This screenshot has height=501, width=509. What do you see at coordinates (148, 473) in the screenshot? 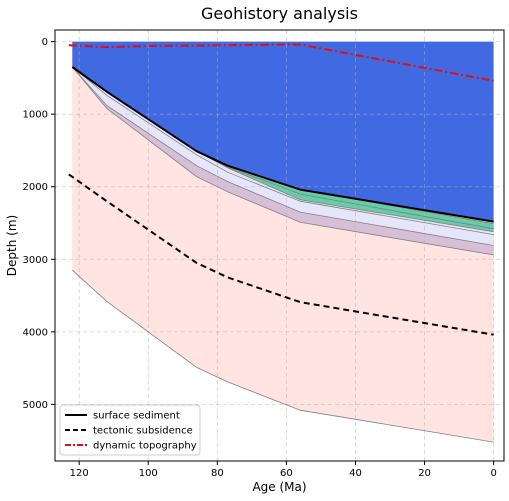
I see `x-tick-label: 100` at bounding box center [148, 473].